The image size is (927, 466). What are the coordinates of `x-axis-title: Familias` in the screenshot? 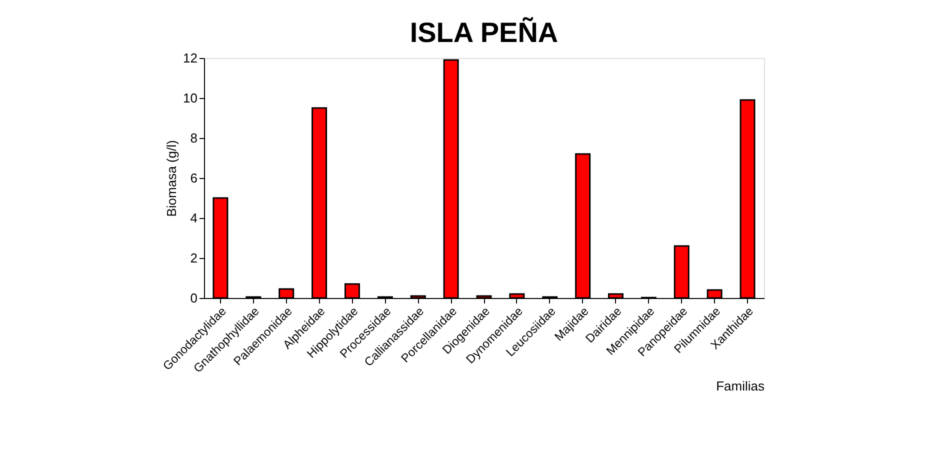 It's located at (740, 386).